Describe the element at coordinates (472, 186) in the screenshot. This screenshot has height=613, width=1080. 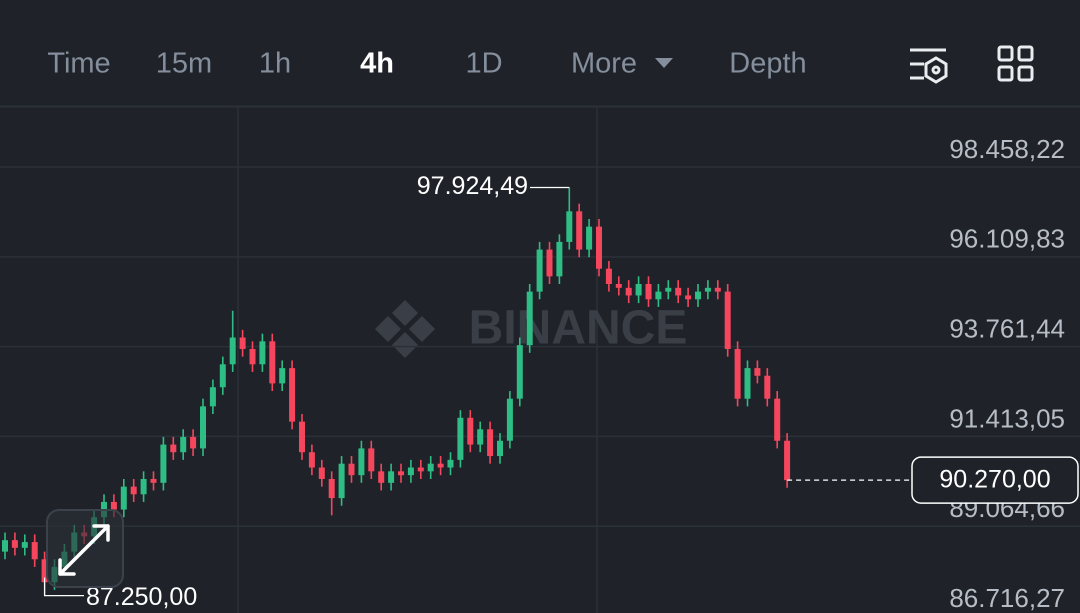
I see `max-label: 97.924,49` at that location.